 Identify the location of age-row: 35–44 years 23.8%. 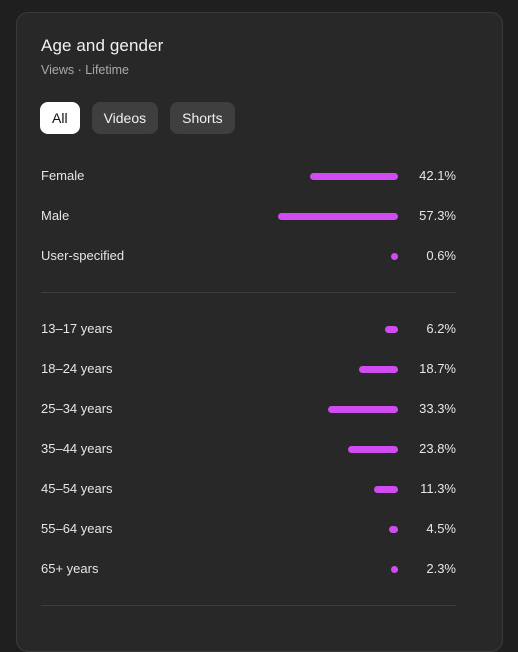
(248, 449).